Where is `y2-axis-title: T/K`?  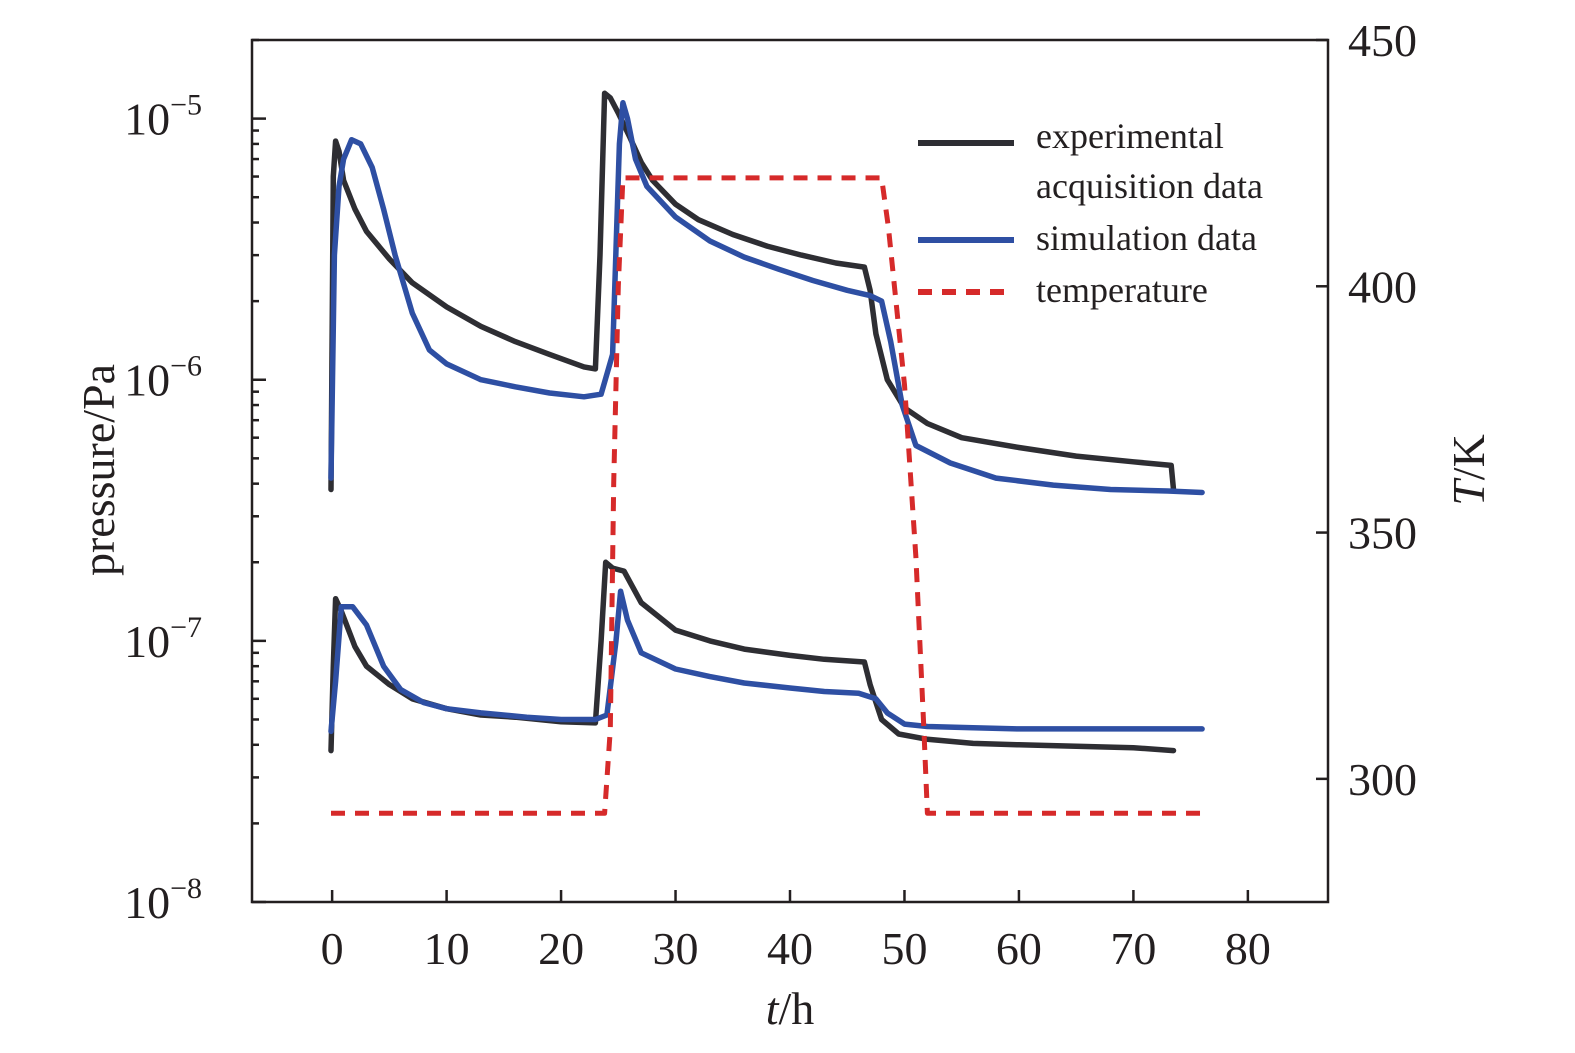 y2-axis-title: T/K is located at coordinates (1468, 470).